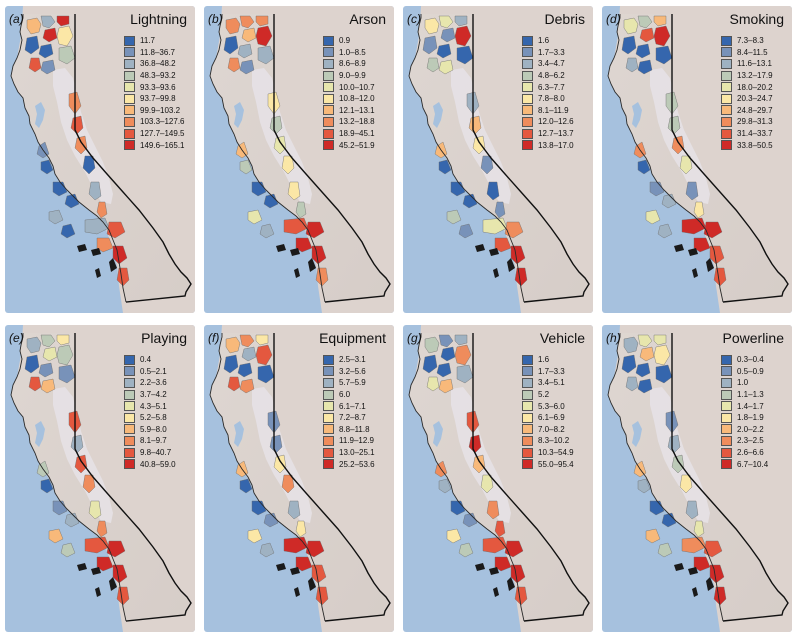  What do you see at coordinates (747, 53) in the screenshot?
I see `legend-item: 8.4–11.5` at bounding box center [747, 53].